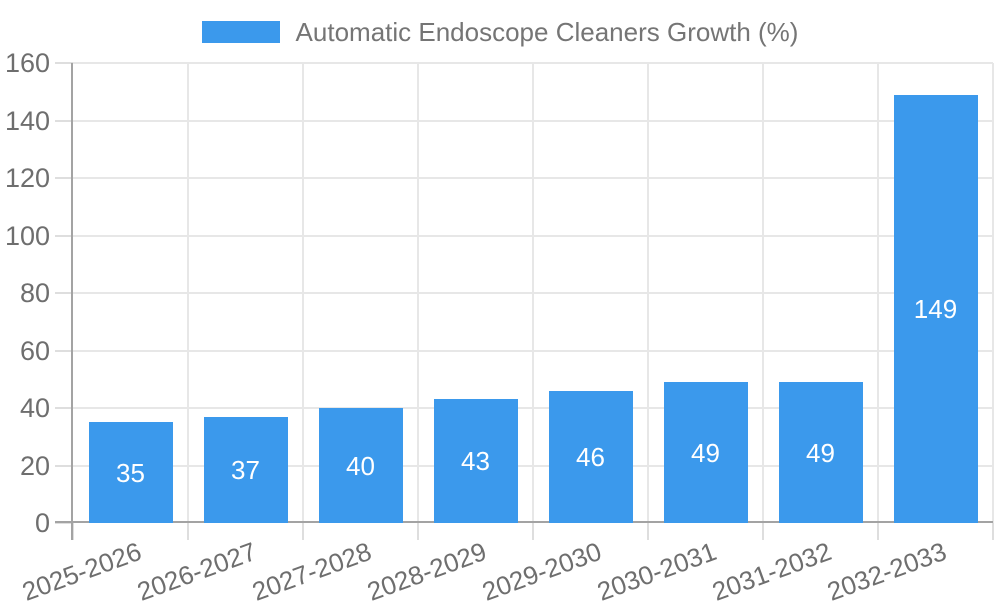 The width and height of the screenshot is (1000, 607). Describe the element at coordinates (72, 301) in the screenshot. I see `y-axis-line` at that location.